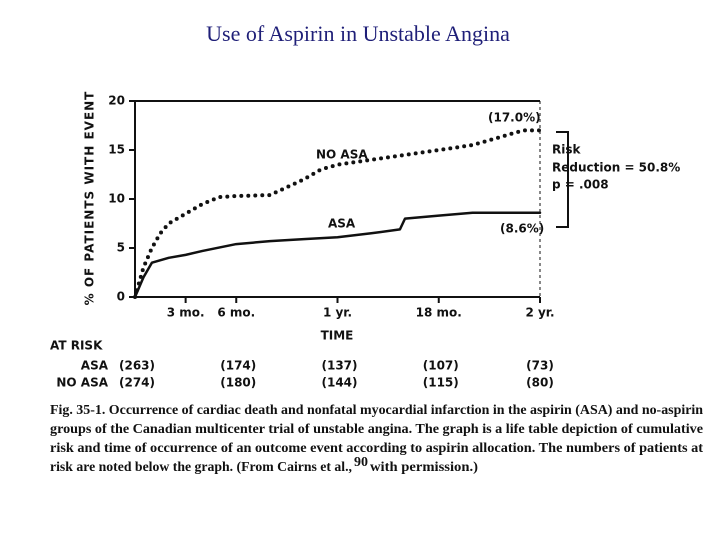 The image size is (720, 540). I want to click on at-risk-name: NO ASA, so click(82, 383).